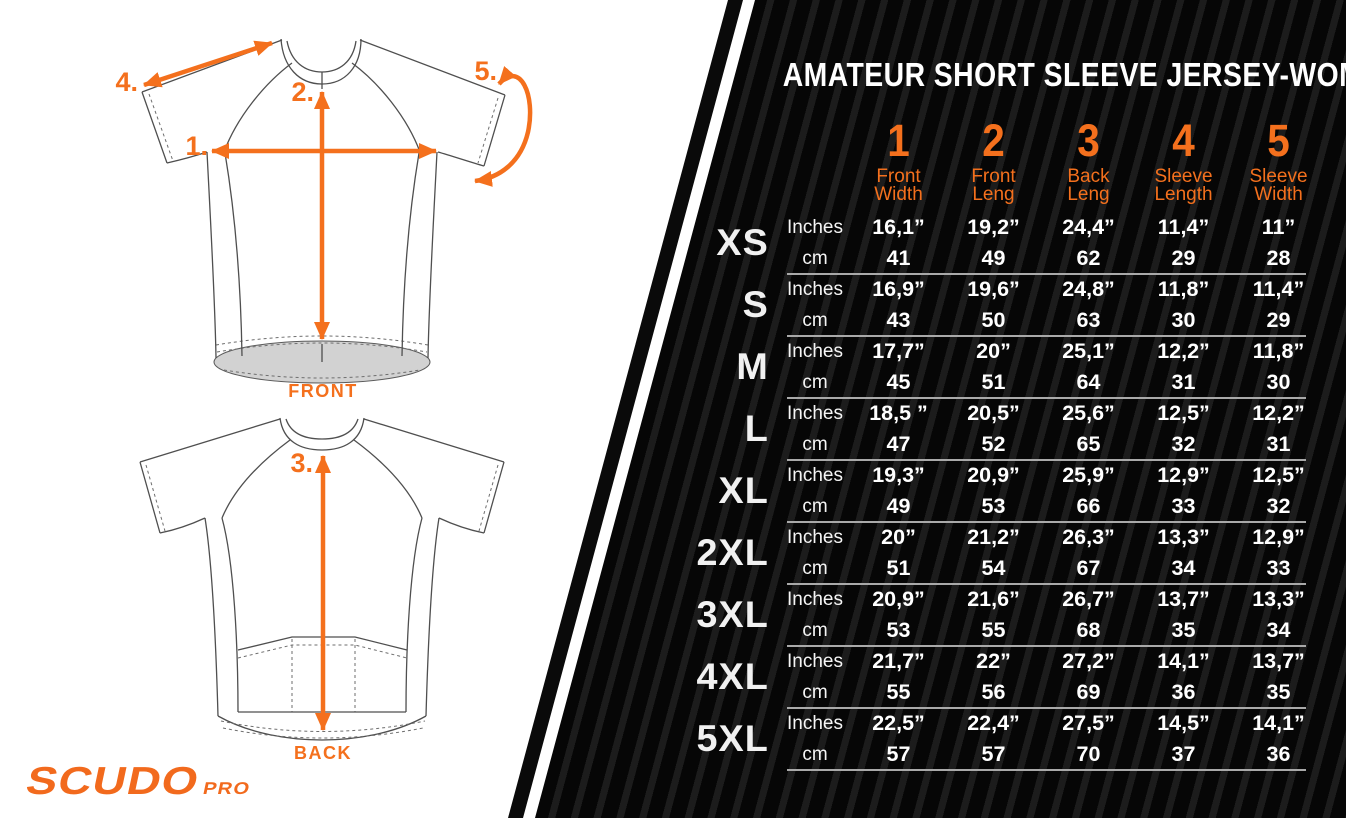 This screenshot has width=1346, height=818. What do you see at coordinates (993, 320) in the screenshot?
I see `value-cell-cm-front-leng: 50` at bounding box center [993, 320].